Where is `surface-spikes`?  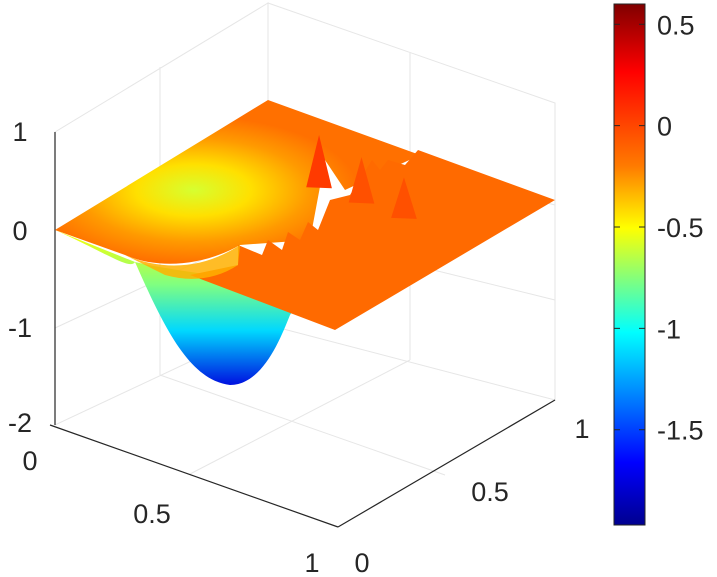 surface-spikes is located at coordinates (361, 177).